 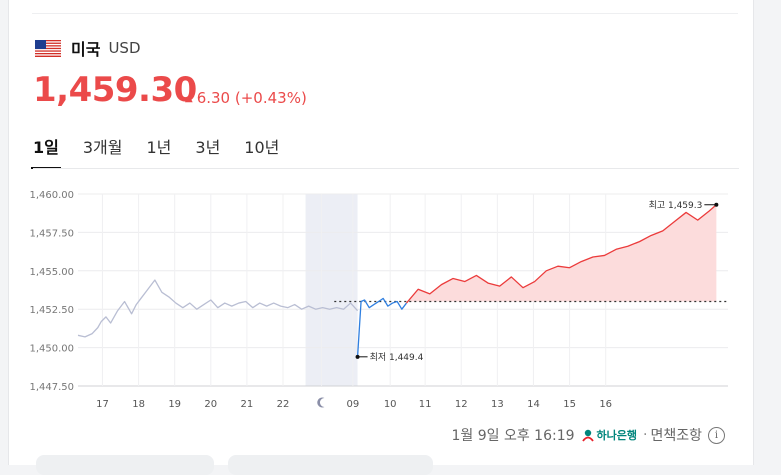 I want to click on bank-name: 하나은행, so click(x=617, y=435).